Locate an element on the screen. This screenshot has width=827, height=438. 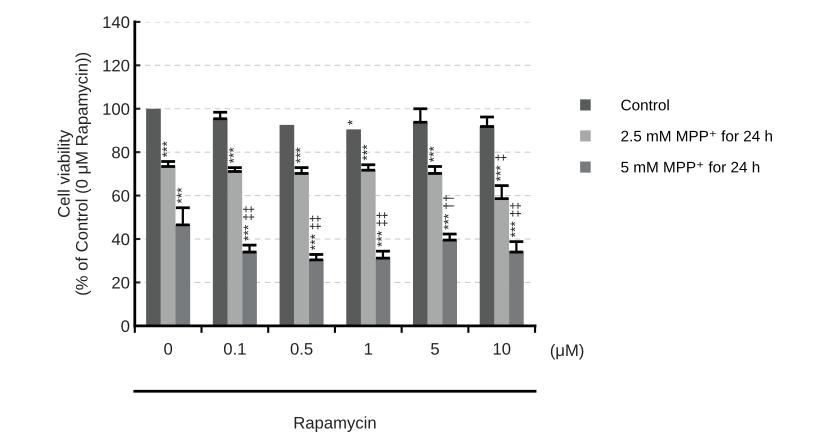
y-tick-label: 0 is located at coordinates (125, 326).